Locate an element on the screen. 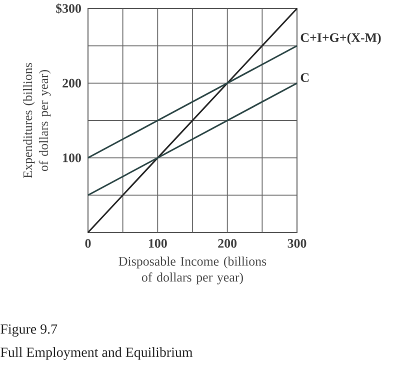 This screenshot has width=418, height=366. y-tick-label: $300 is located at coordinates (68, 9).